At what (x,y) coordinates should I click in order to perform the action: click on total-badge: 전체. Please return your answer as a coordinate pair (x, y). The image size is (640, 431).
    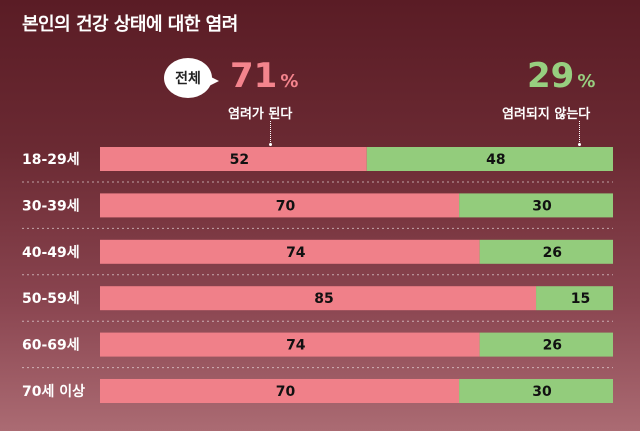
    Looking at the image, I should click on (191, 78).